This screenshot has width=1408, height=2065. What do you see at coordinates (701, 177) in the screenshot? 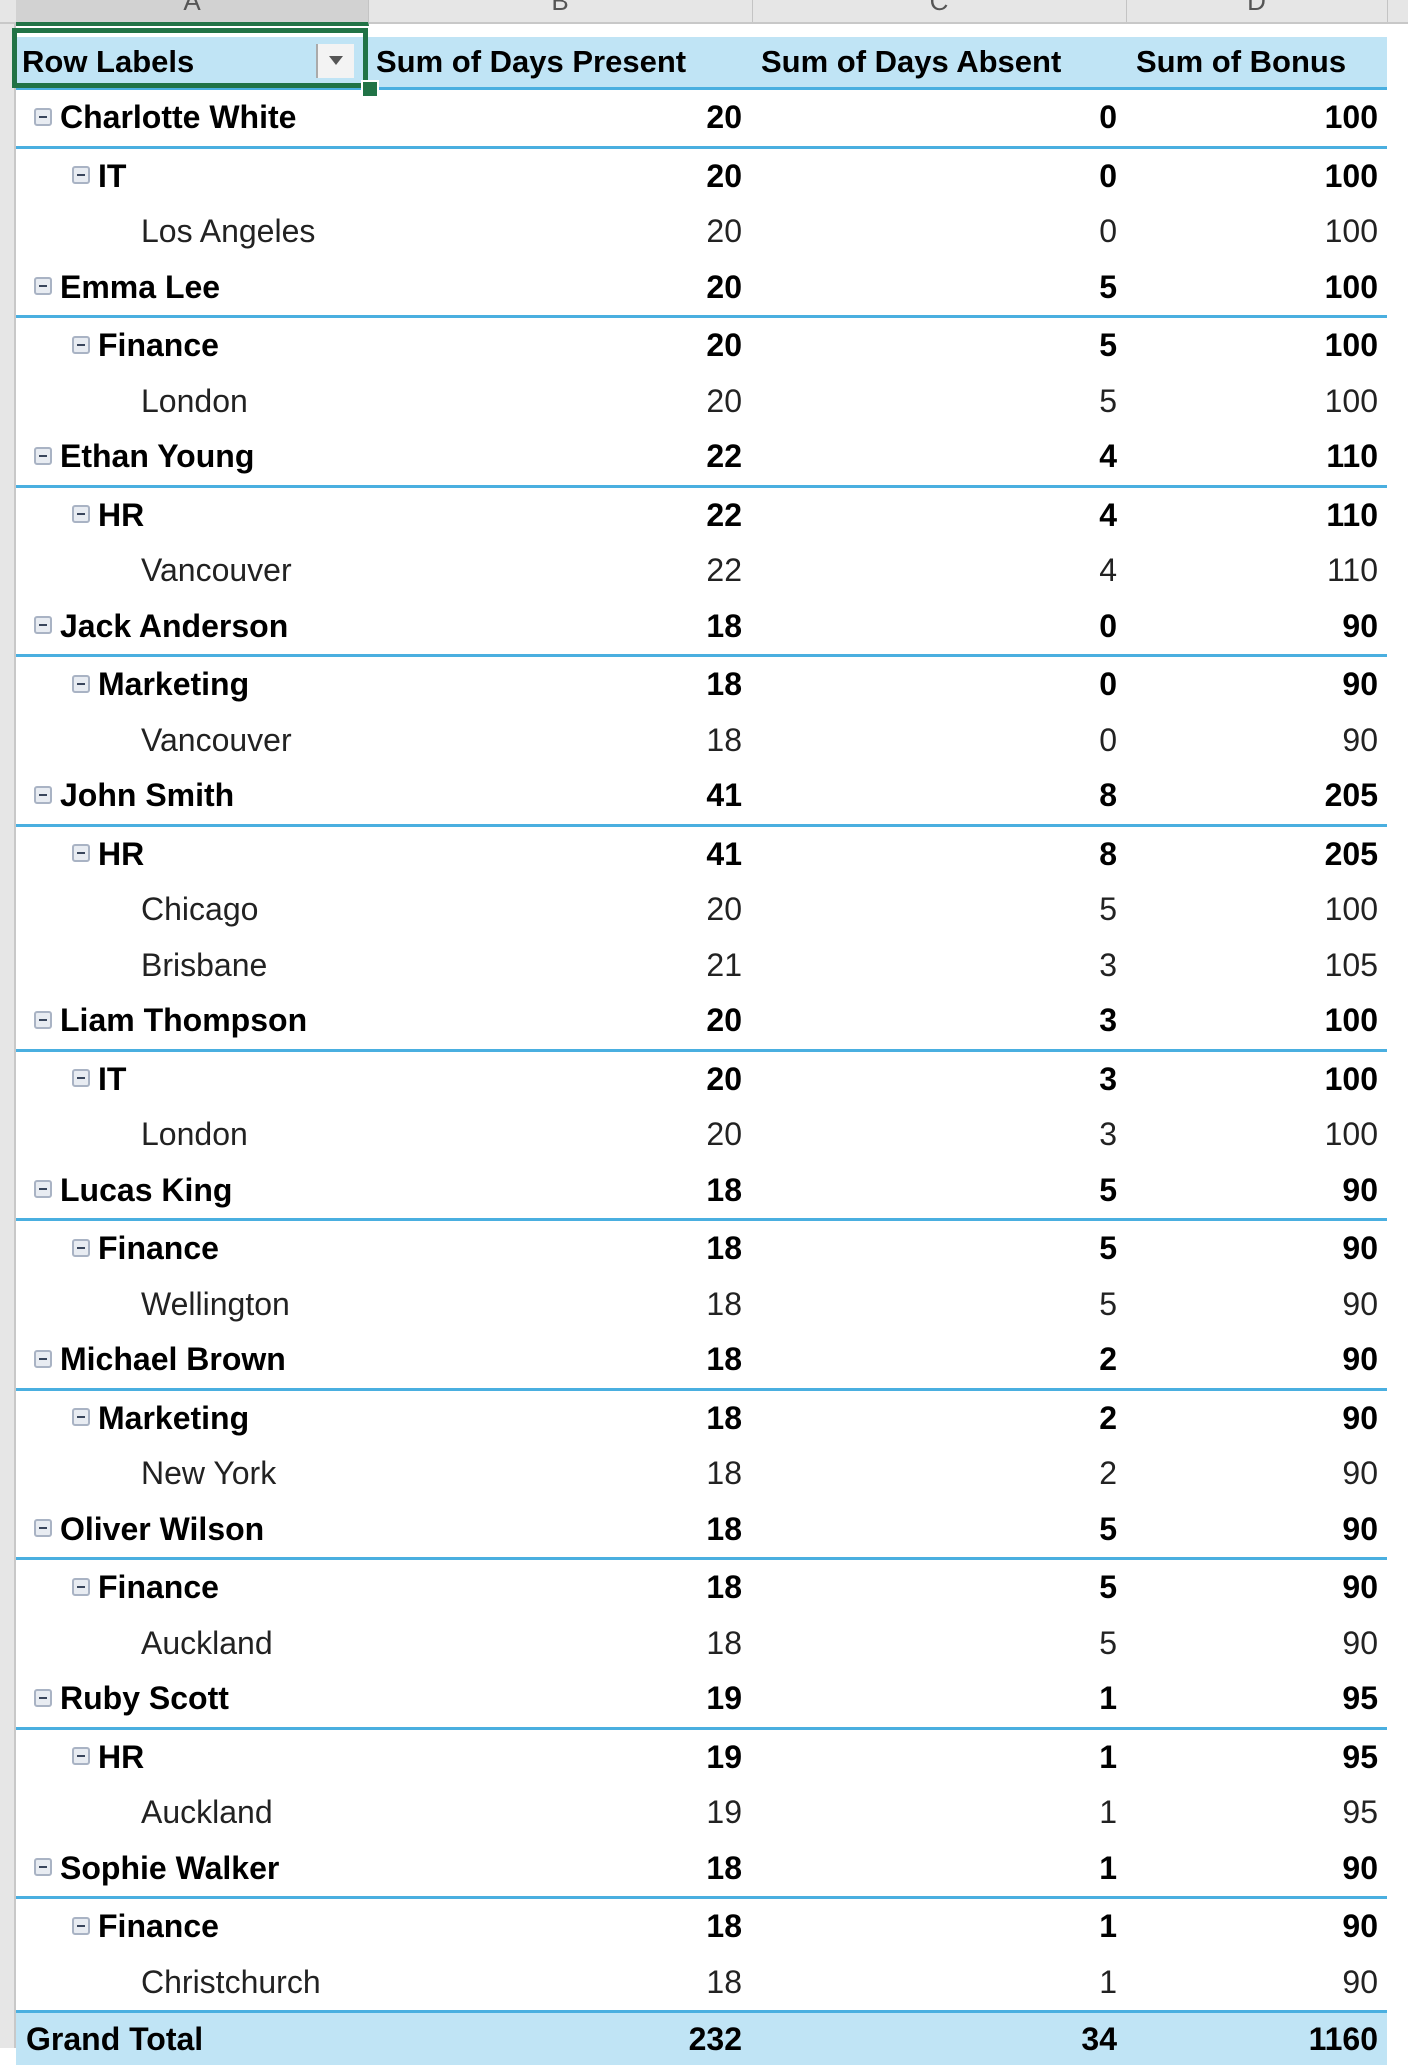
I see `pivot-row-level-1: IT 20 0 100` at bounding box center [701, 177].